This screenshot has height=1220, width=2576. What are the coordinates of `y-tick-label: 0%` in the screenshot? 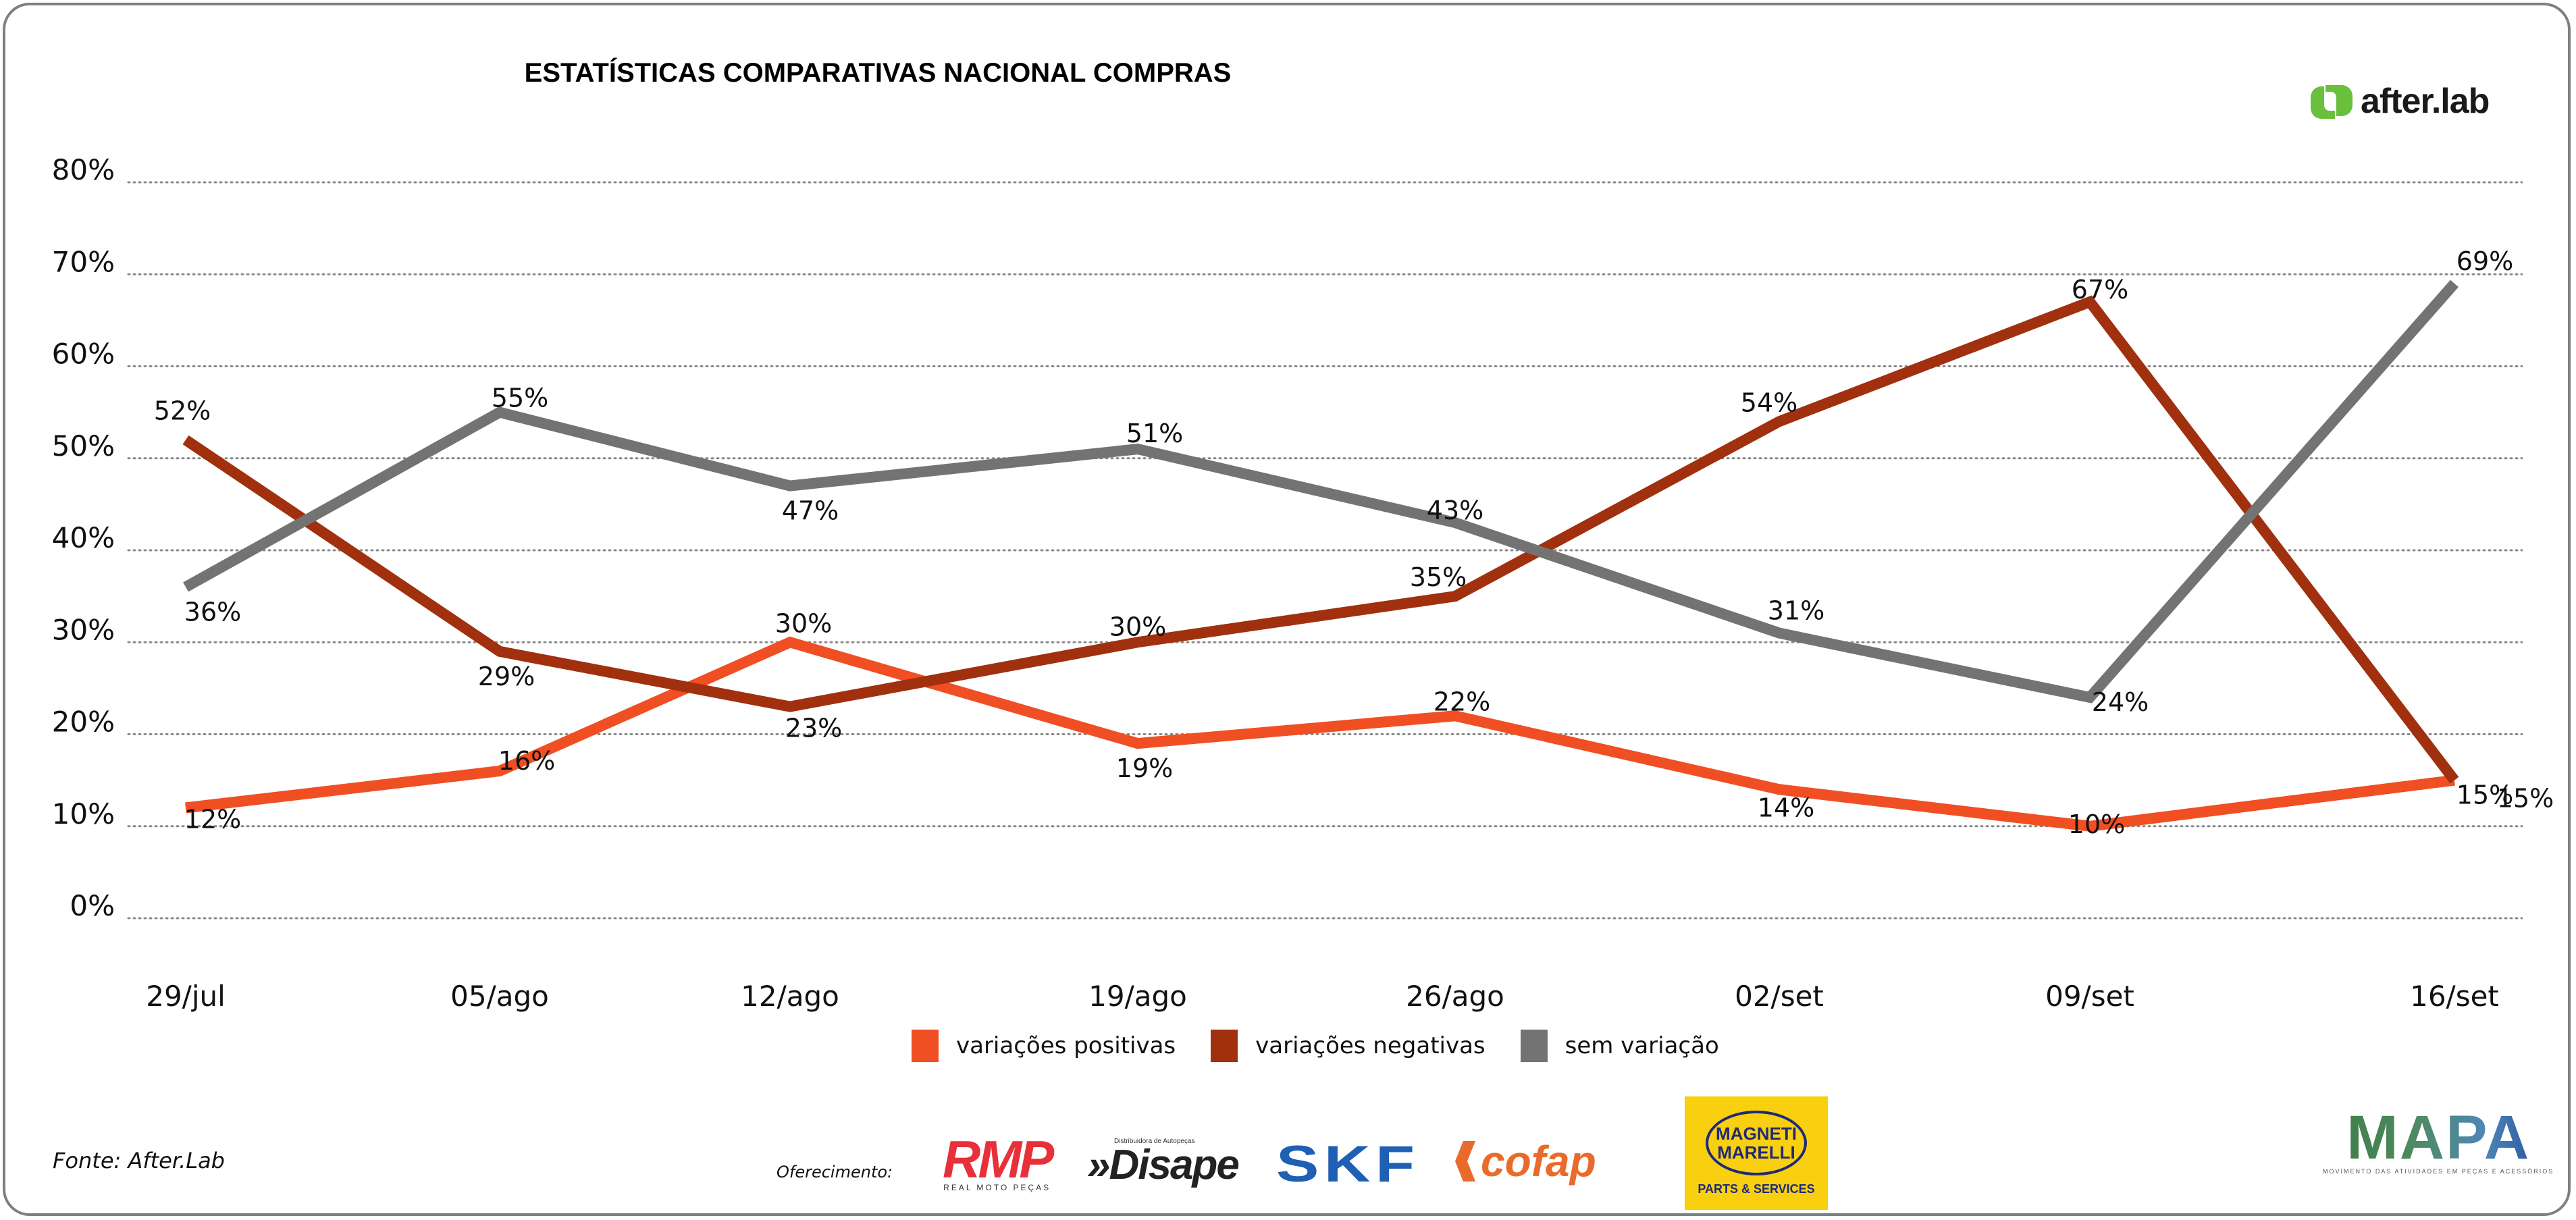 It's located at (92, 905).